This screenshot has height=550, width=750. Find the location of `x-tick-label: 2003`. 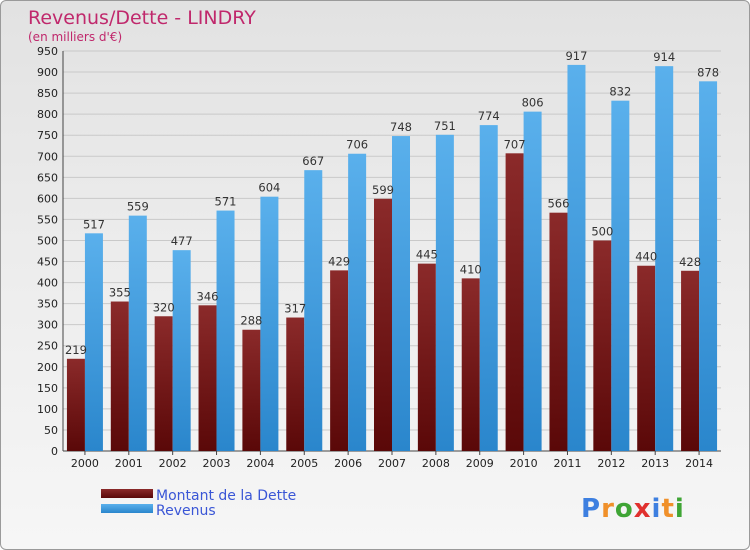

x-tick-label: 2003 is located at coordinates (217, 463).